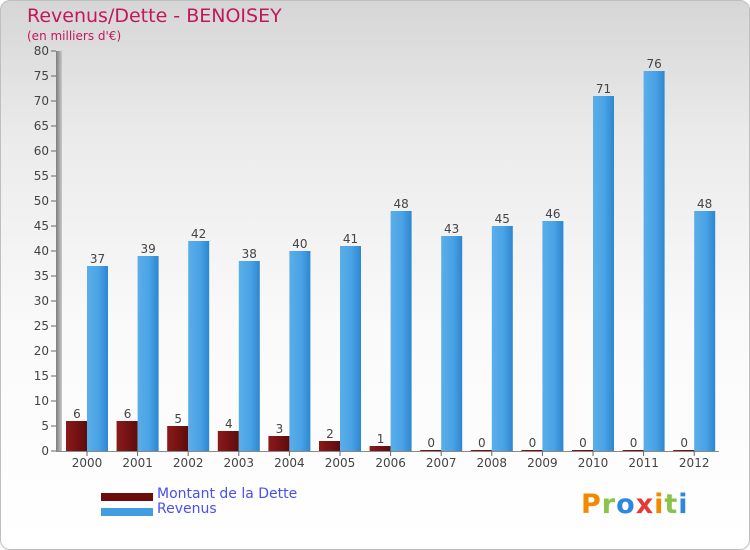 This screenshot has width=750, height=550. I want to click on data-label-dette: 2, so click(330, 434).